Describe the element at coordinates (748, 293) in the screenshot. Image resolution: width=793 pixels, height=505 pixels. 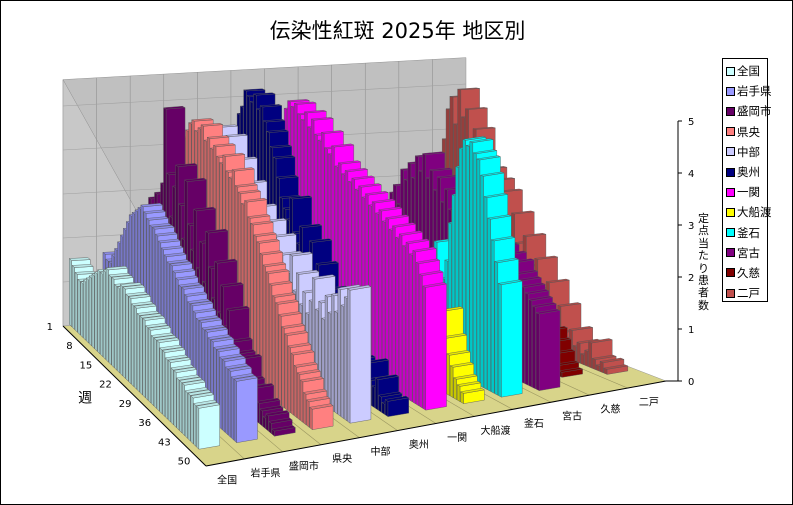
I see `legend-label: 二戸` at that location.